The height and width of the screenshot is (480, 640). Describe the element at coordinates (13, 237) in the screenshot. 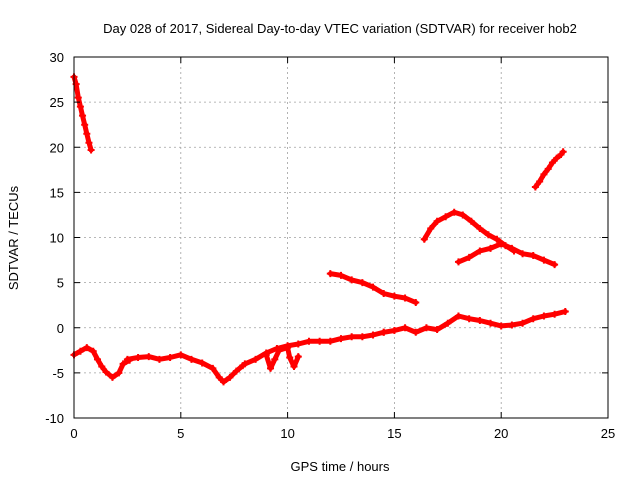

I see `y-axis-label: SDTVAR / TECUs` at that location.